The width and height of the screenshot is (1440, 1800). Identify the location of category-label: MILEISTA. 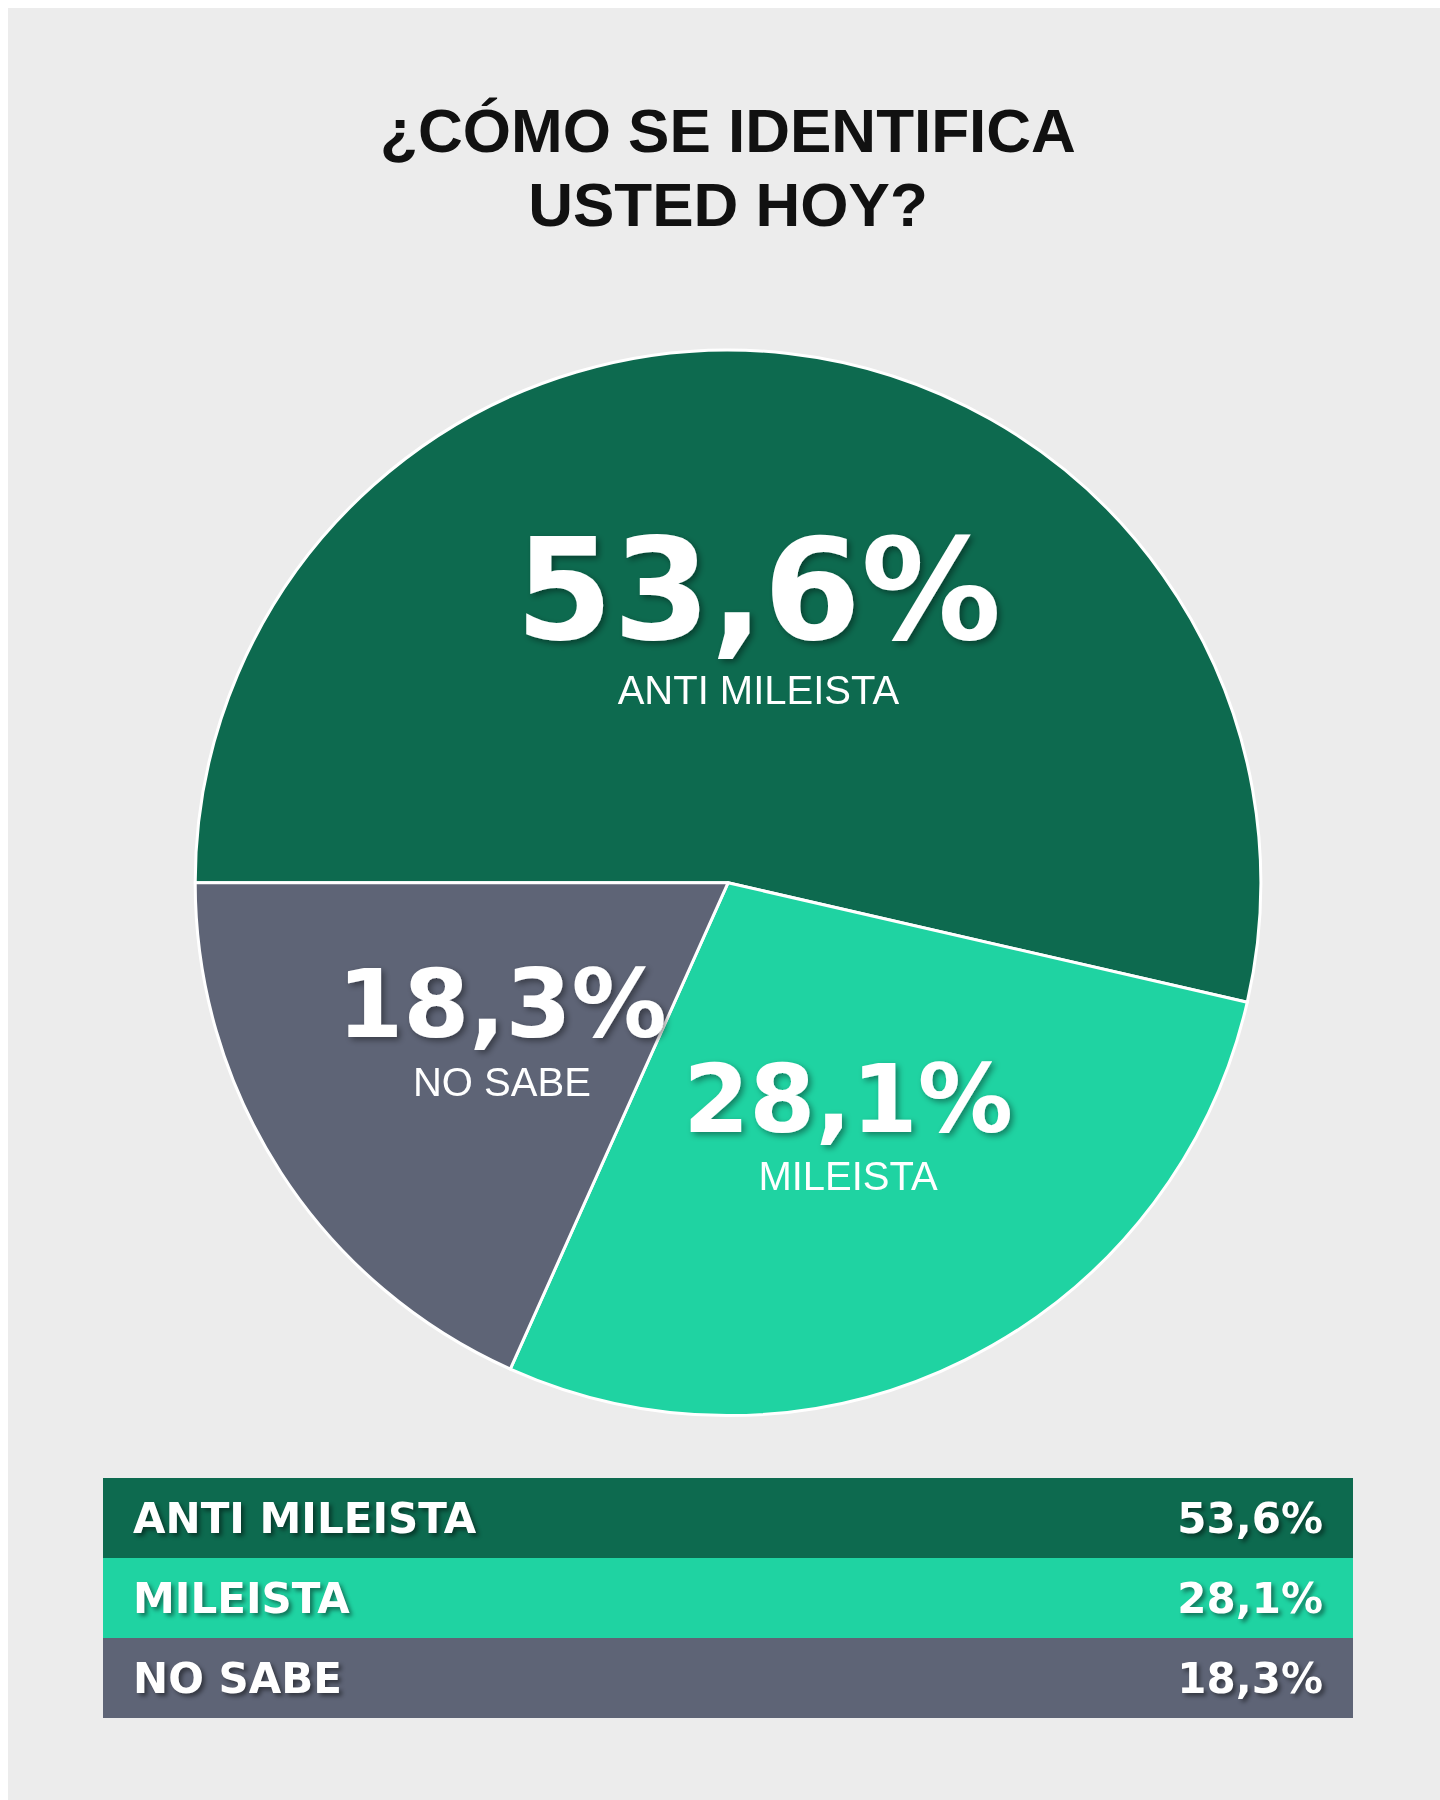
(241, 1598).